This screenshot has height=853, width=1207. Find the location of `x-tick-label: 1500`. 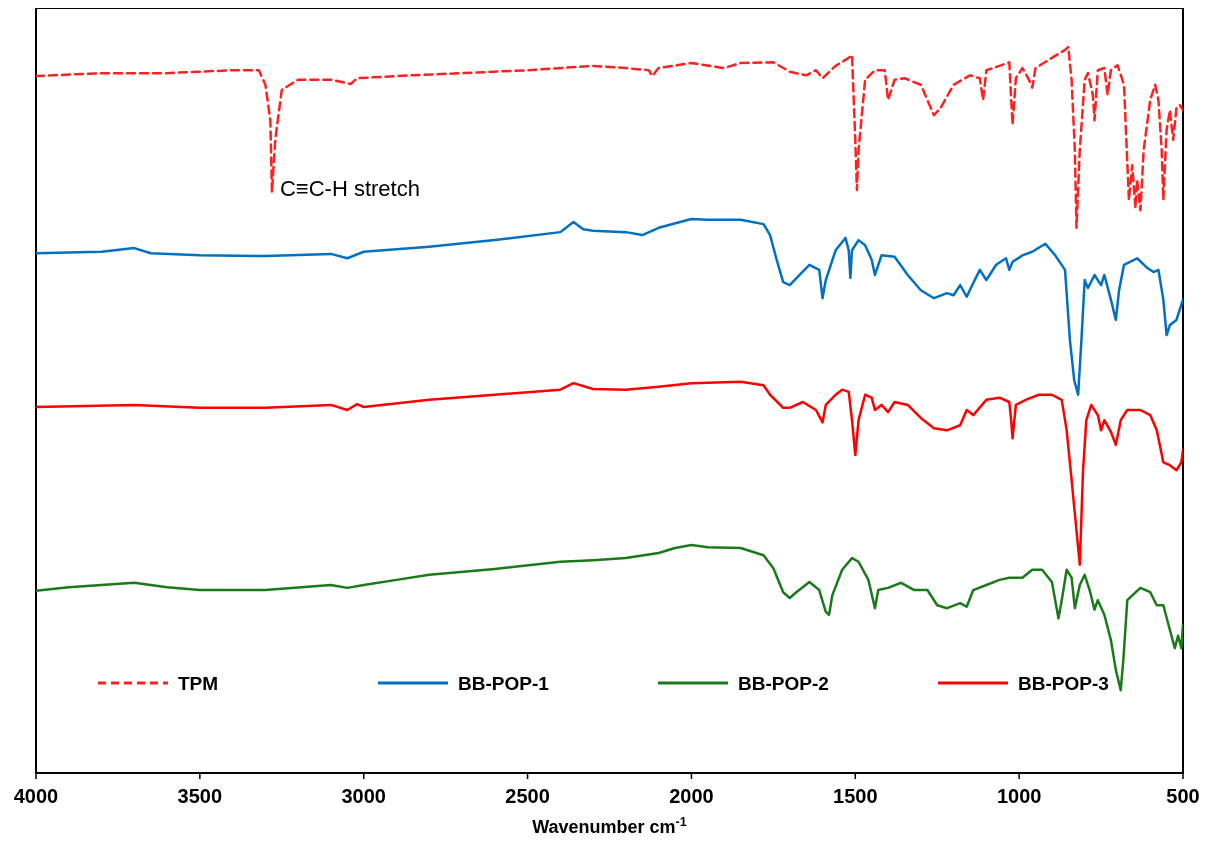

x-tick-label: 1500 is located at coordinates (855, 796).